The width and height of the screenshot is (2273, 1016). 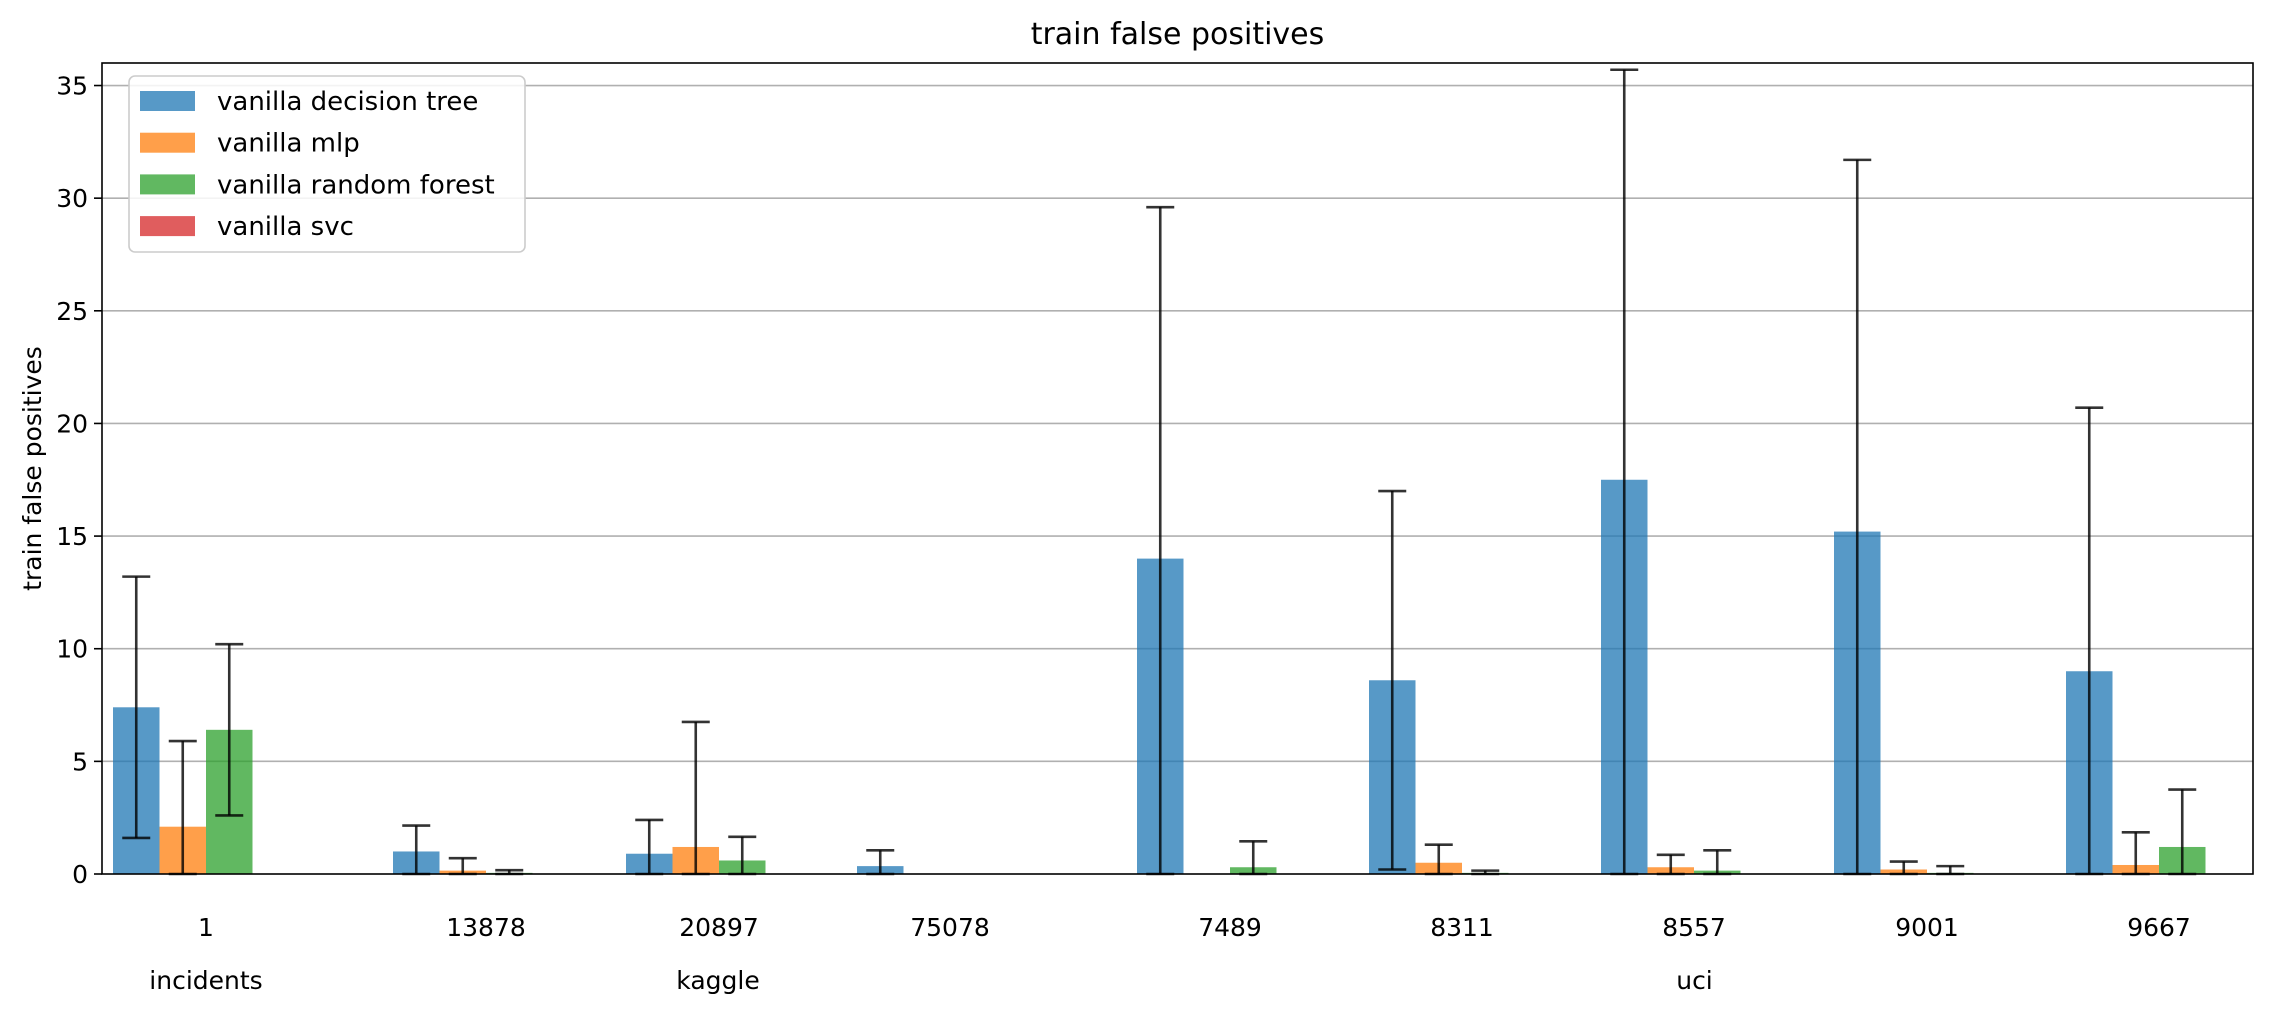 I want to click on legend-frame, so click(x=327, y=164).